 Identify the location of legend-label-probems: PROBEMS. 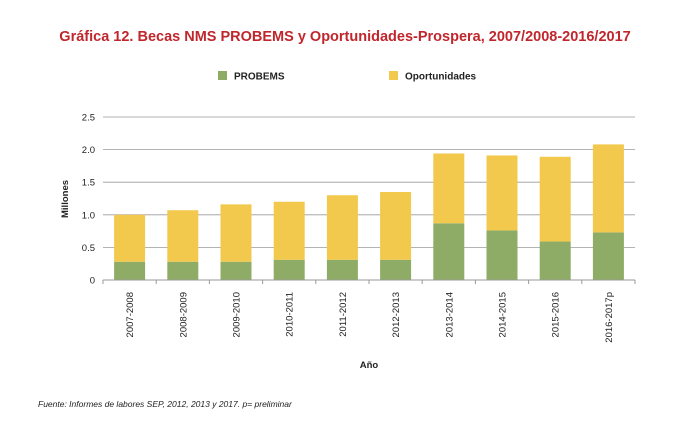
(259, 77).